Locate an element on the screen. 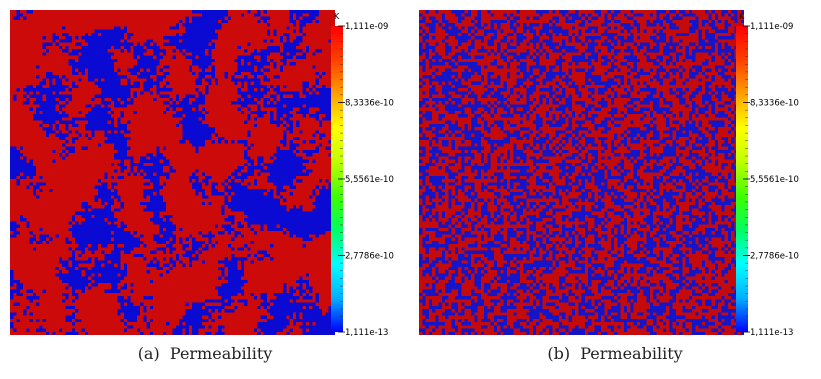  caption-tag: (a) is located at coordinates (148, 353).